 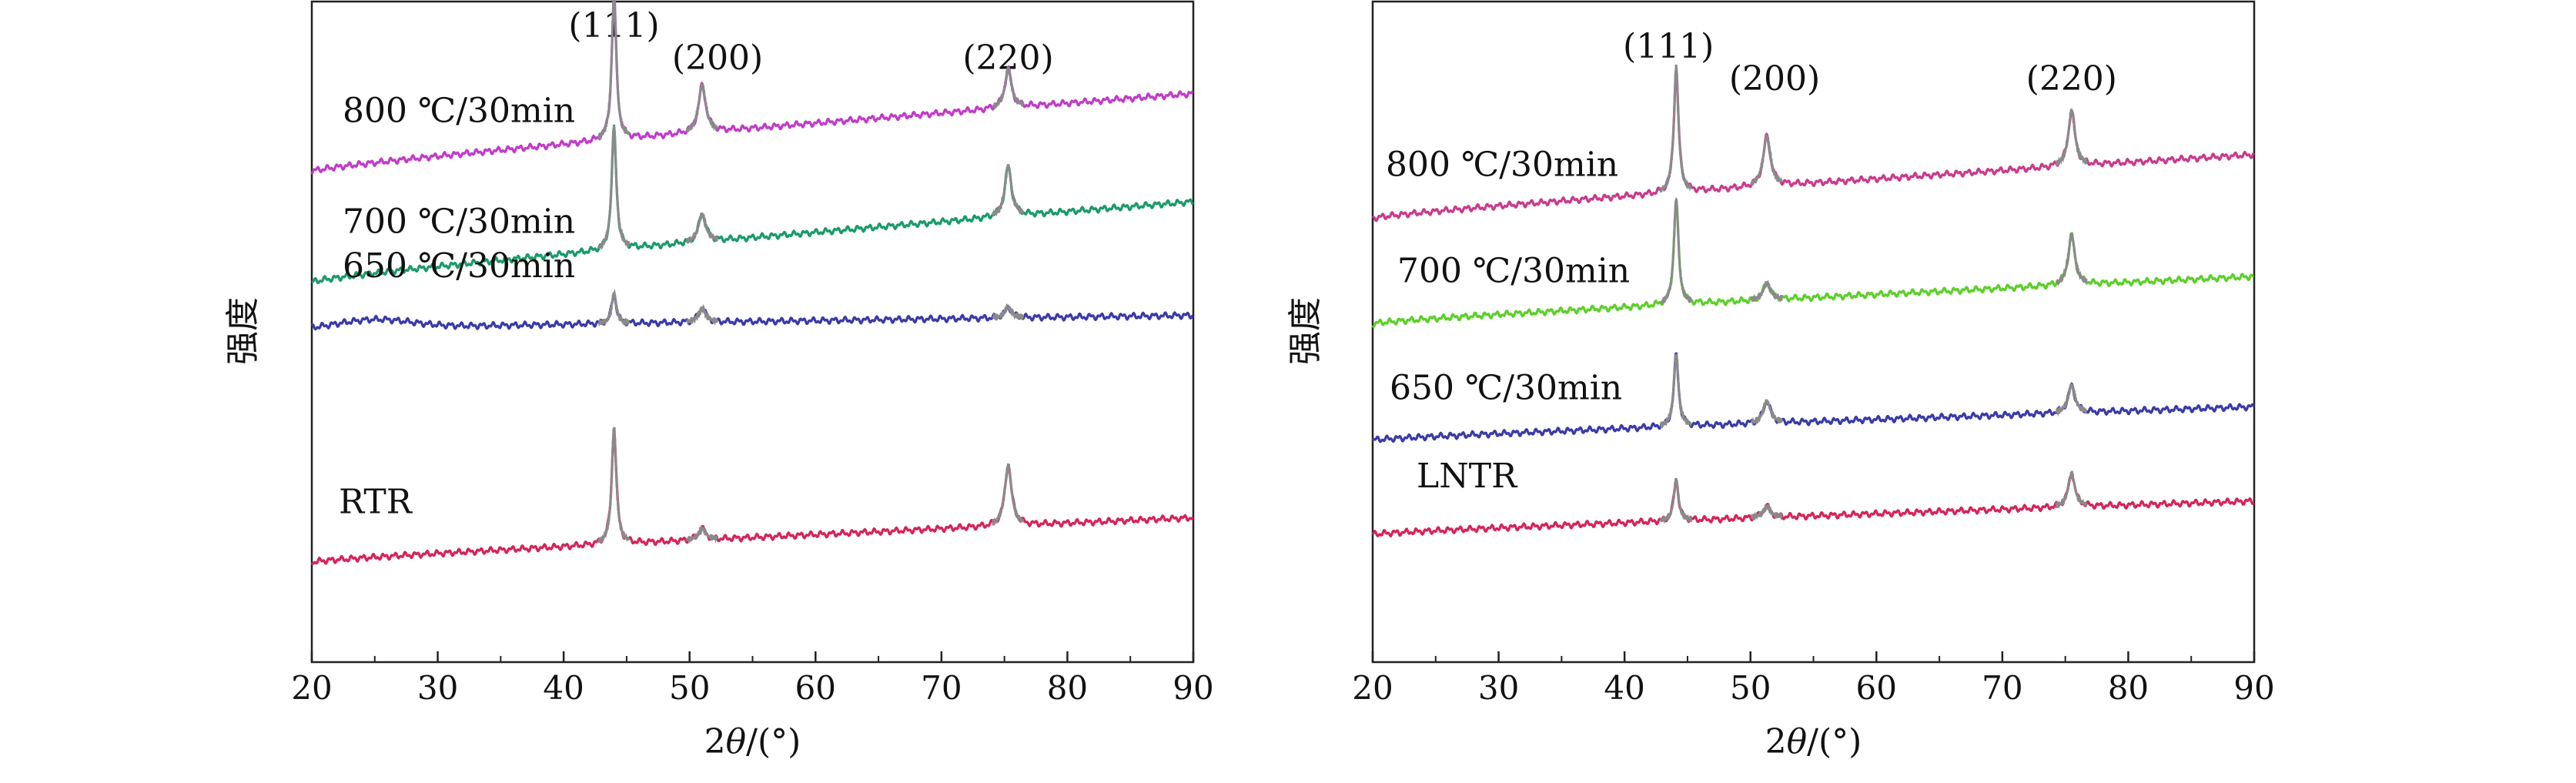 I want to click on series-label: RTR, so click(x=376, y=501).